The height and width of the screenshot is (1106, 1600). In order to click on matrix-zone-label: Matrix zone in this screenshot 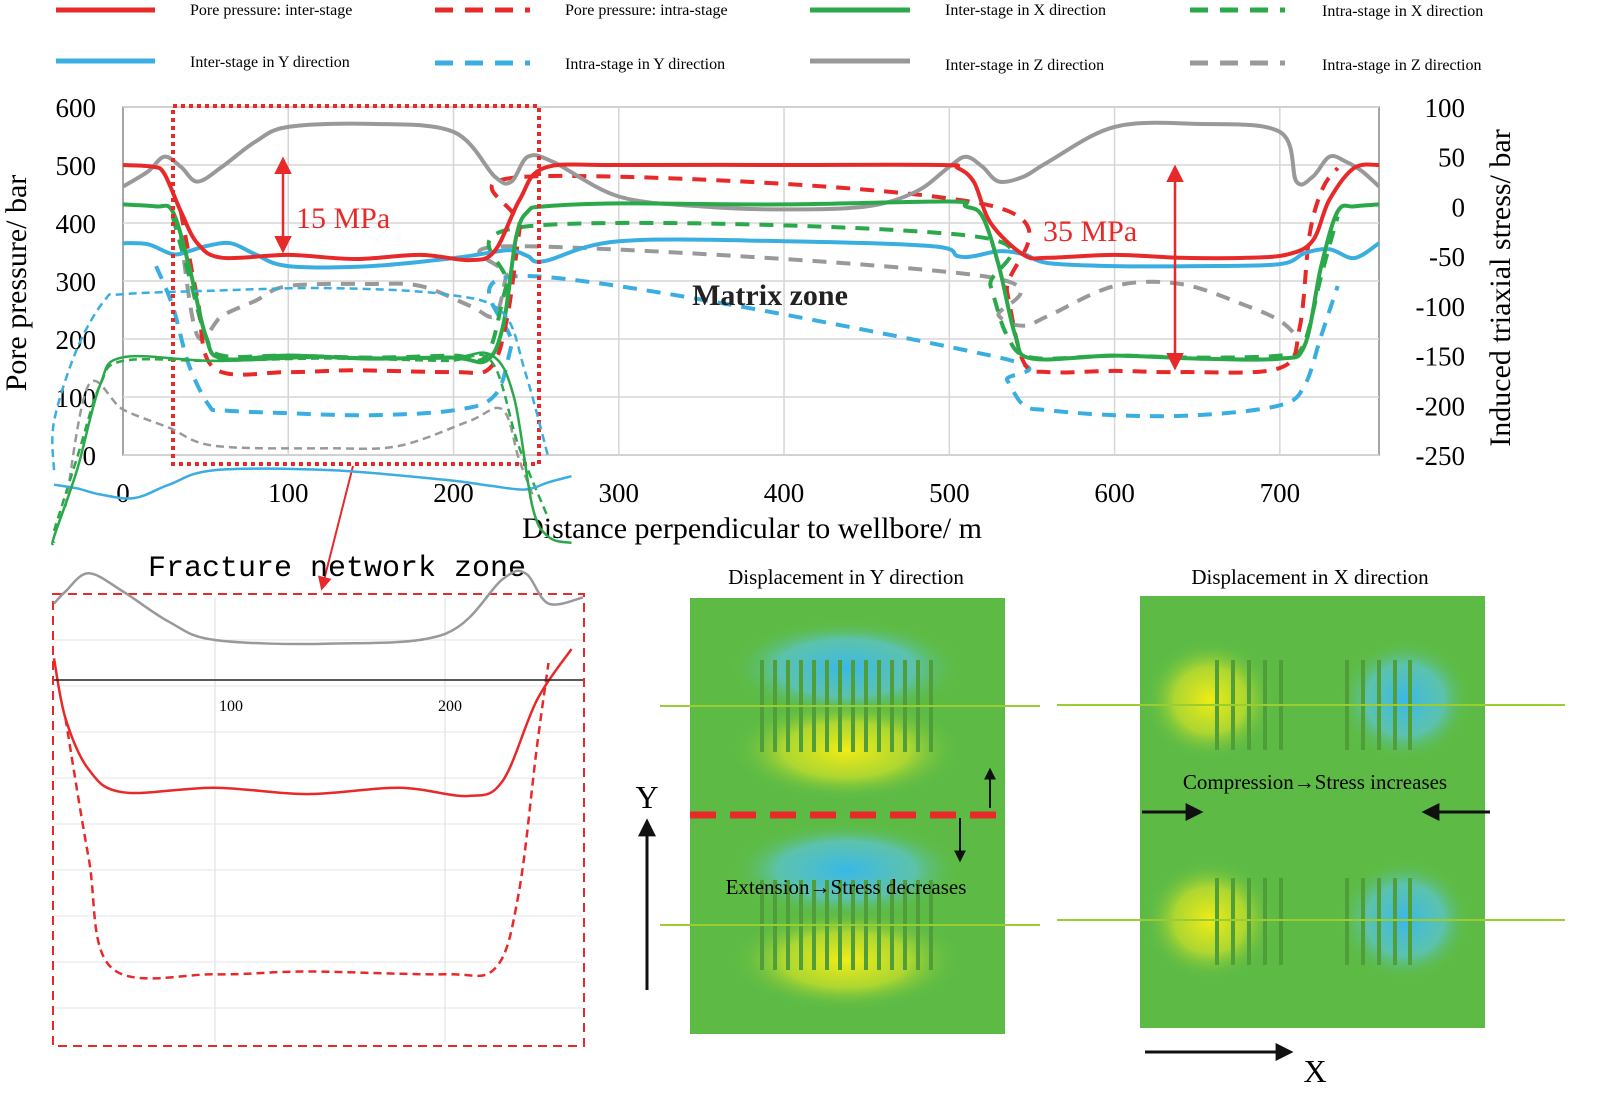, I will do `click(770, 295)`.